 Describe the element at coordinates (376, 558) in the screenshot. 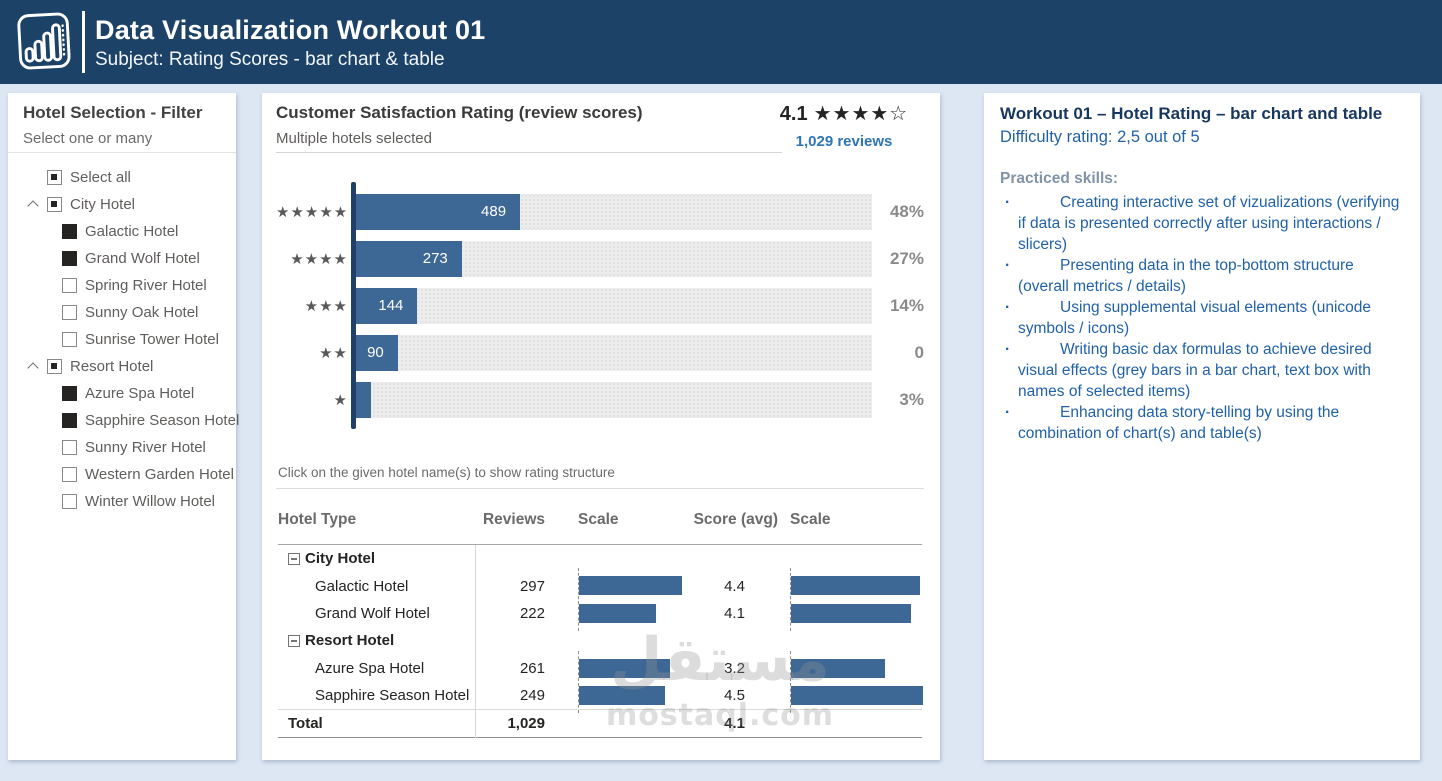

I see `hotel-name-cell: City Hotel` at that location.